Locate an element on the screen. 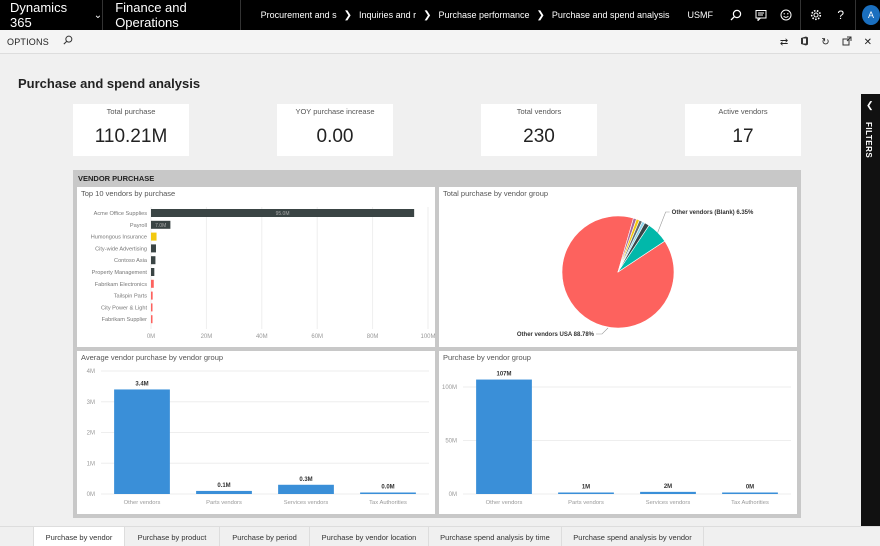 This screenshot has width=880, height=546. y-tick-label: 4M is located at coordinates (91, 372).